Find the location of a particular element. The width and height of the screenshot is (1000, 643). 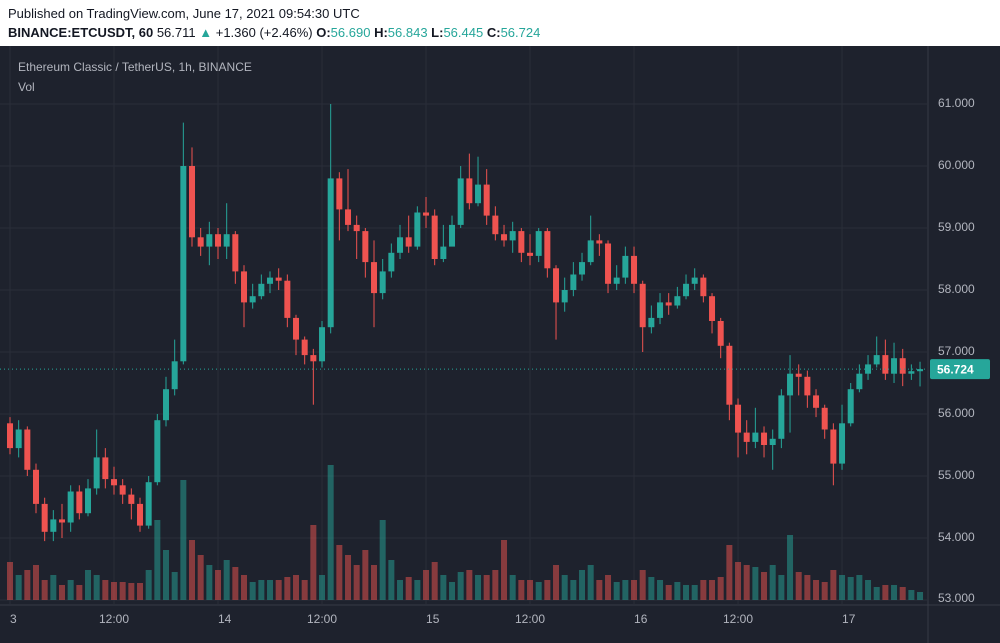

volume-label: Vol is located at coordinates (26, 87).